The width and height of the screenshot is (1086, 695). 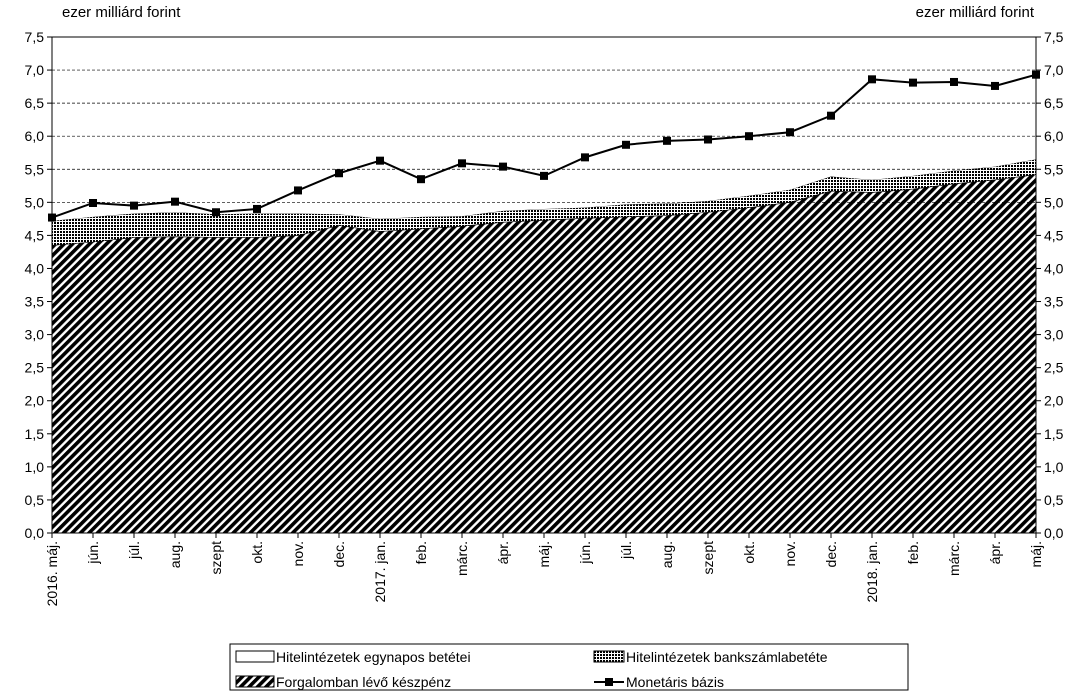 I want to click on y-tick-label-right: 6,5, so click(x=1054, y=103).